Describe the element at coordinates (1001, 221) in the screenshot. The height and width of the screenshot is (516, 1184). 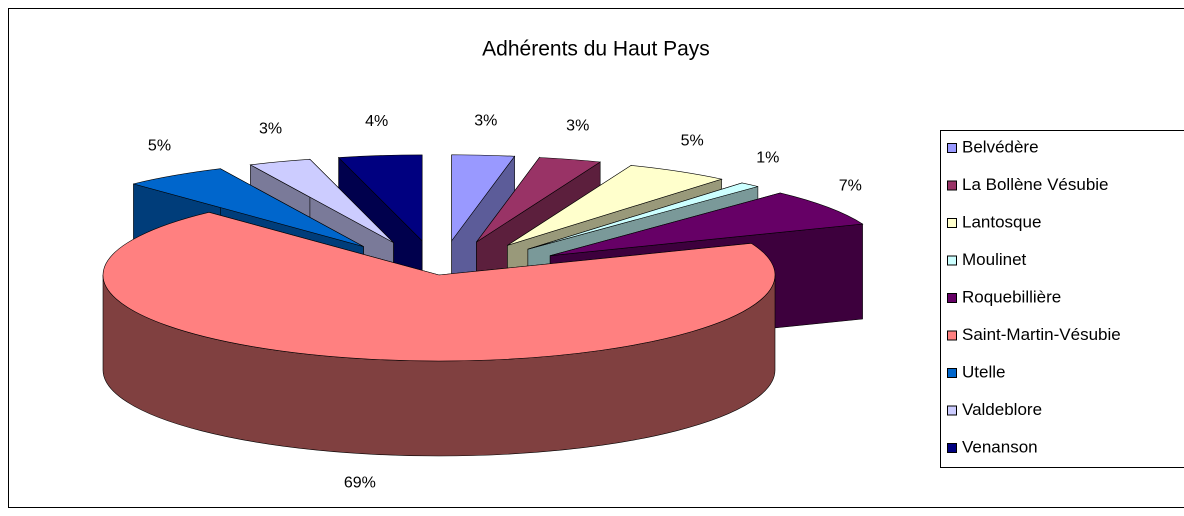
I see `legend-label: Lantosque` at that location.